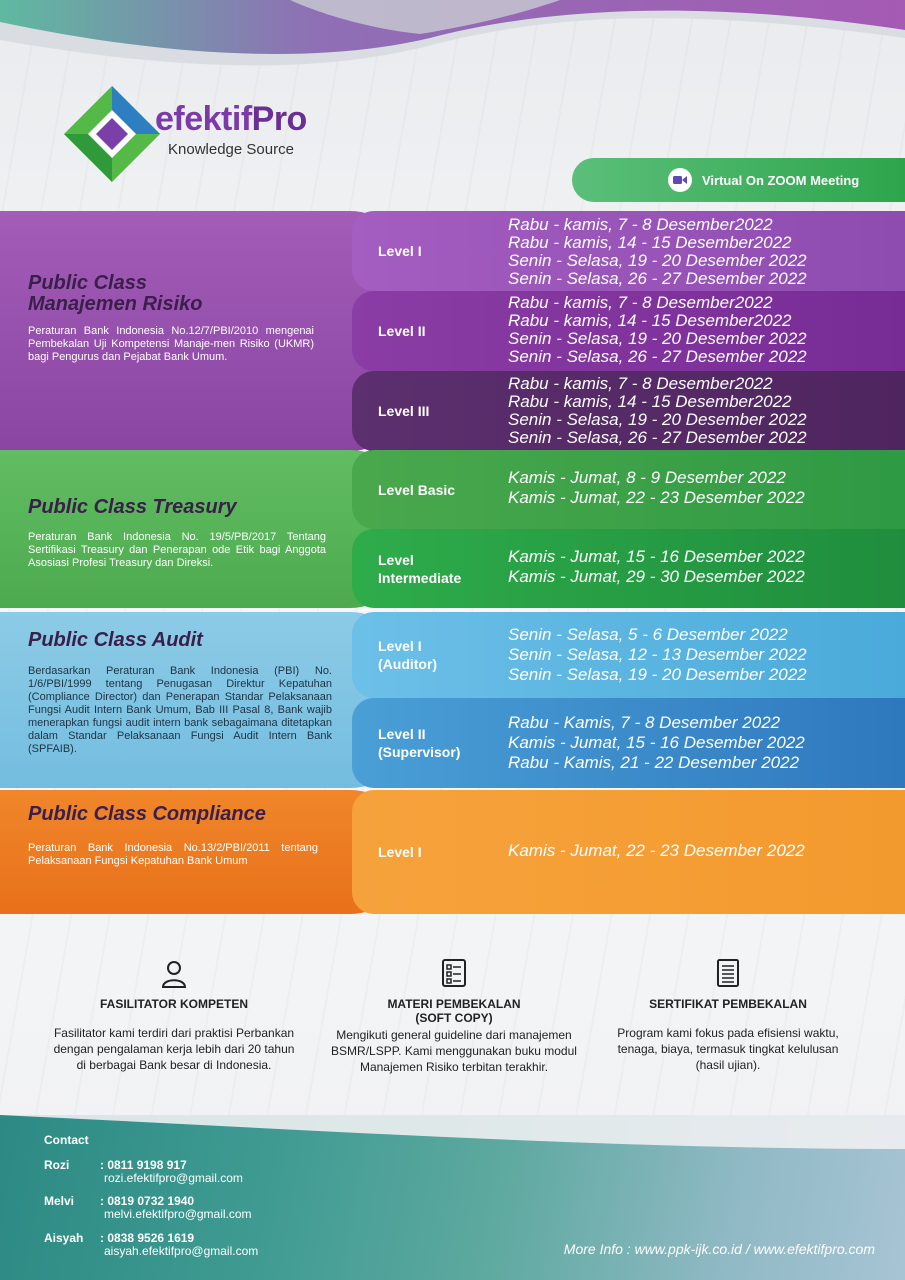  What do you see at coordinates (174, 974) in the screenshot?
I see `person-icon` at bounding box center [174, 974].